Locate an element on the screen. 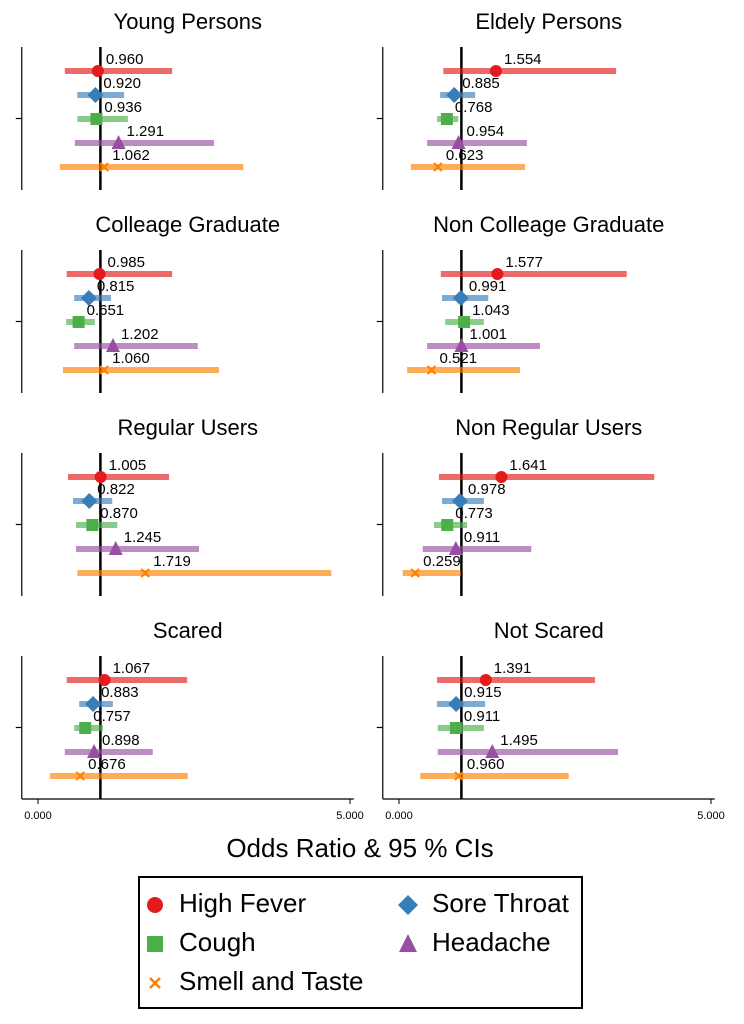 This screenshot has height=1024, width=744. legend-label: Headache is located at coordinates (491, 942).